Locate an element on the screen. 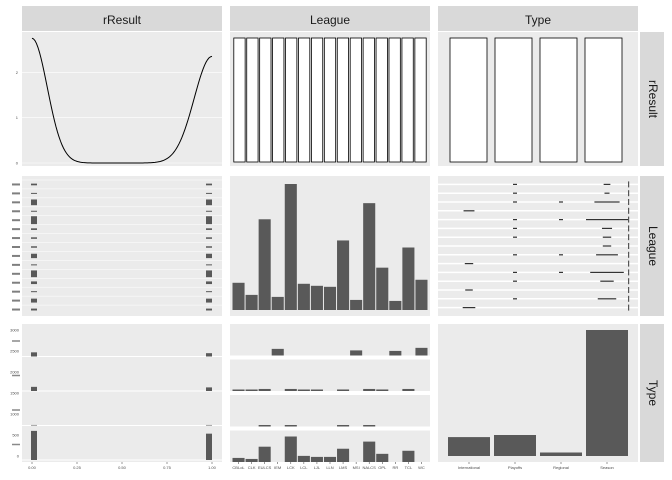 The width and height of the screenshot is (672, 480). x-tick-label: WC is located at coordinates (421, 467).